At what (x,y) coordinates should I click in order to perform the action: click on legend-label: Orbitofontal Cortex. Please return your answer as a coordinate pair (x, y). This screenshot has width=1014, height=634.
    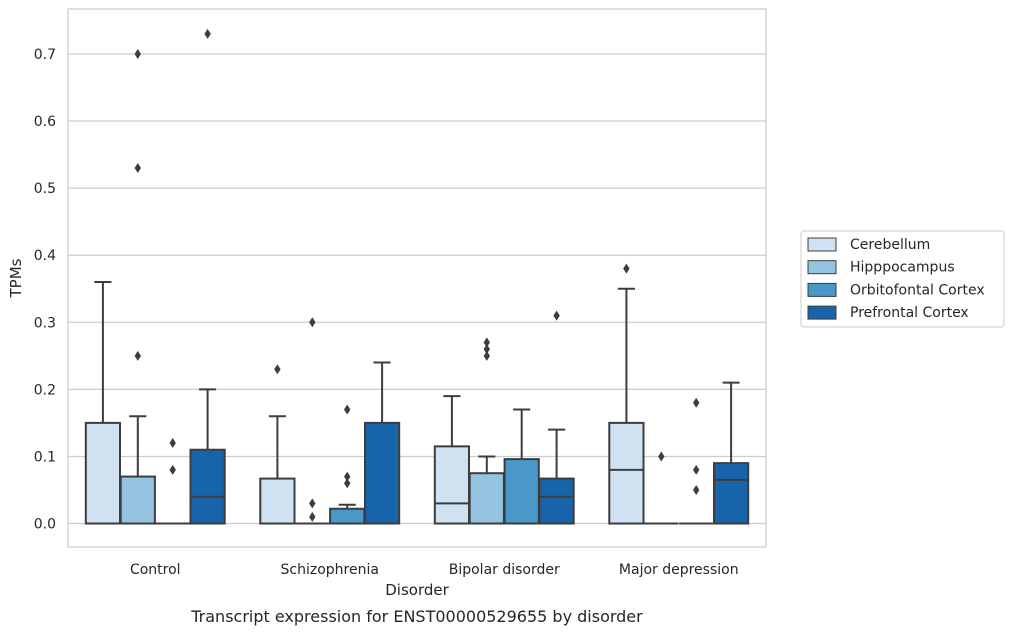
    Looking at the image, I should click on (917, 290).